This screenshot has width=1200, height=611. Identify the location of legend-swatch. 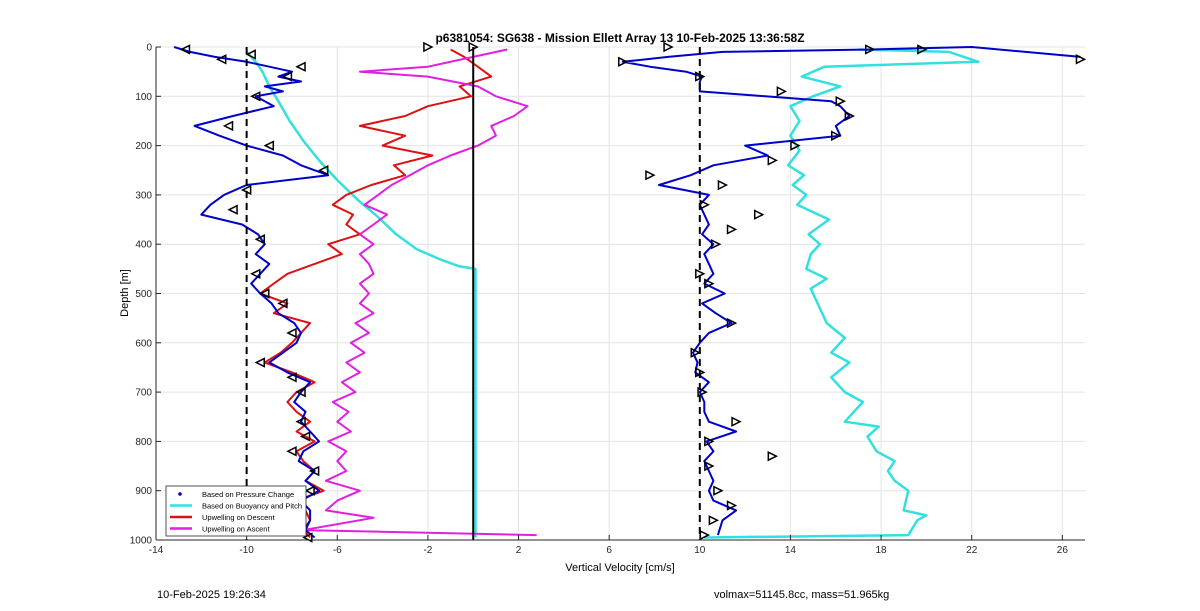
(180, 494).